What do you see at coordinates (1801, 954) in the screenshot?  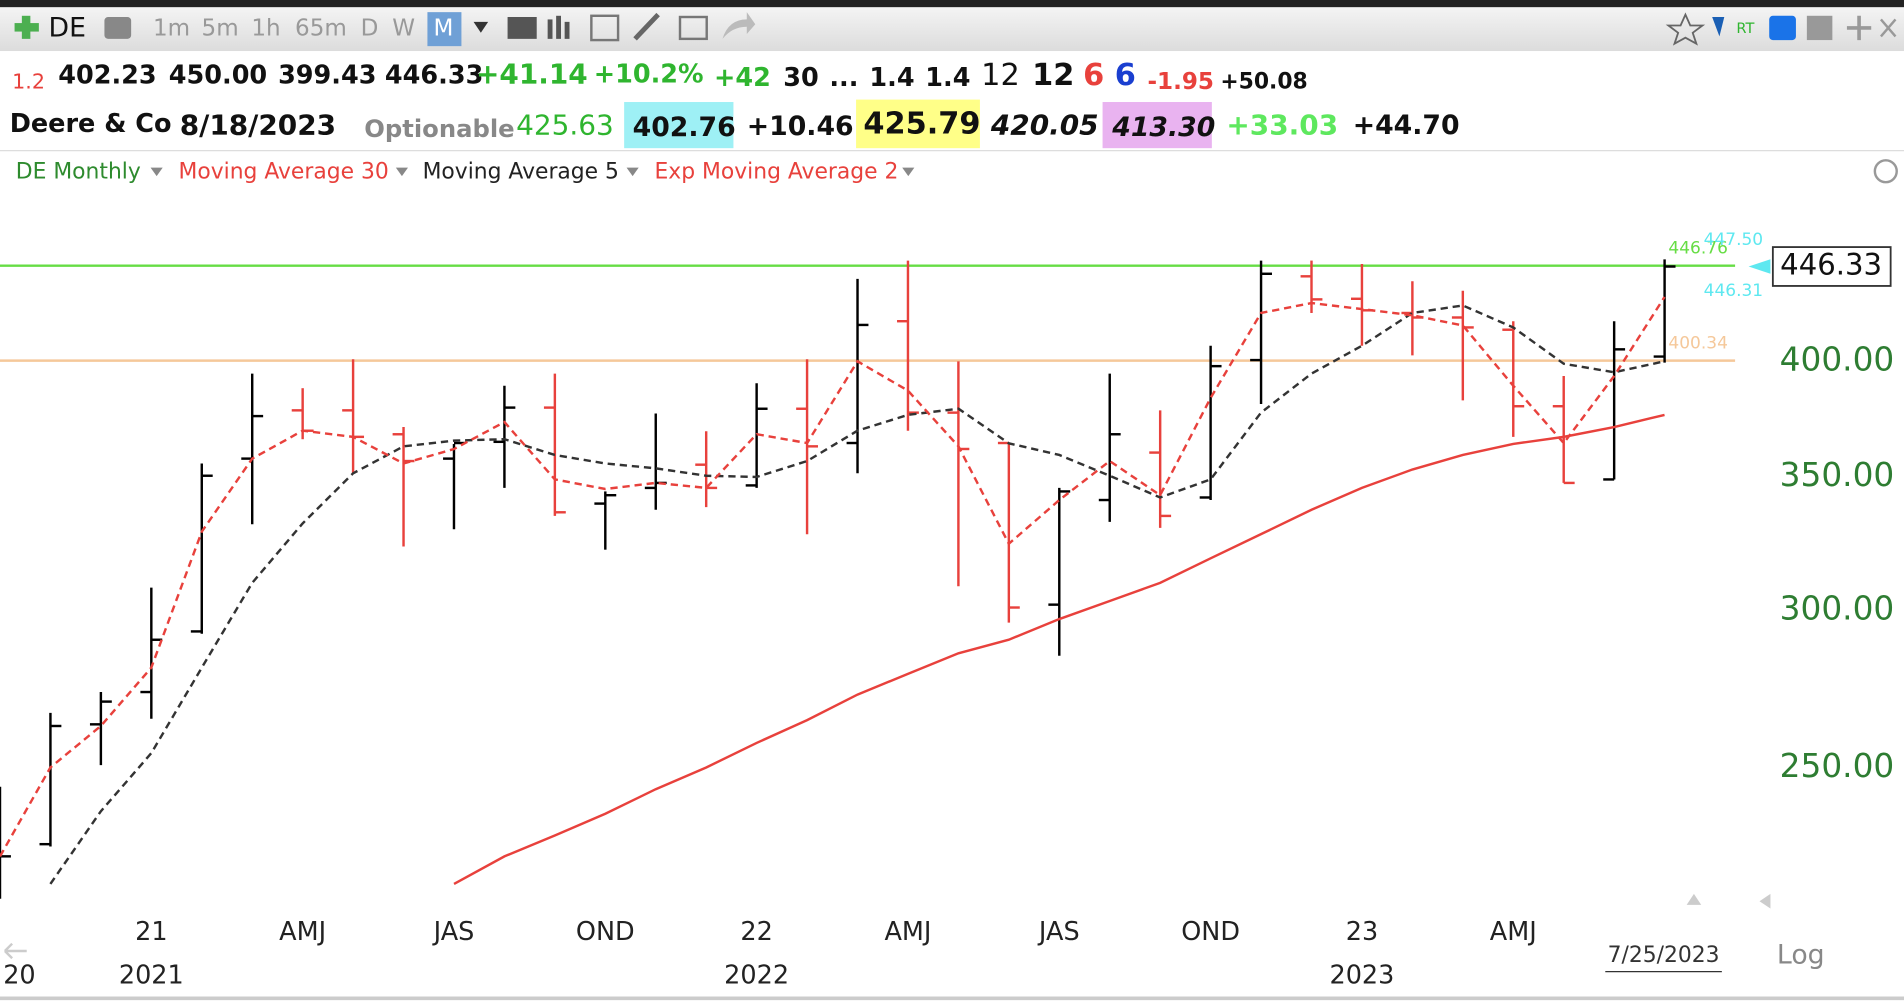 I see `log-button: Log` at bounding box center [1801, 954].